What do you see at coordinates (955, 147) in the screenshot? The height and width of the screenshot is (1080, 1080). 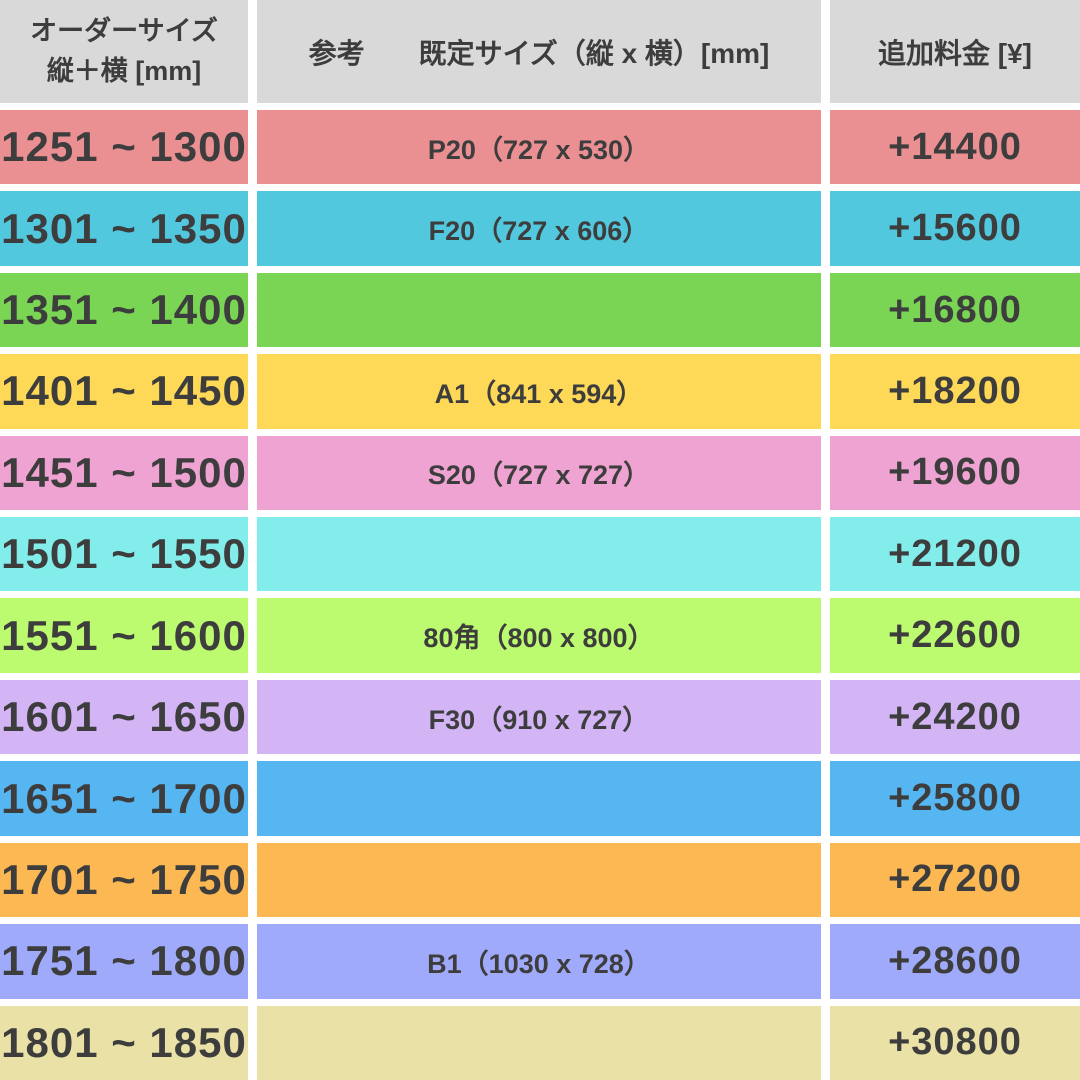 I see `additional-fee-cell: +14400` at bounding box center [955, 147].